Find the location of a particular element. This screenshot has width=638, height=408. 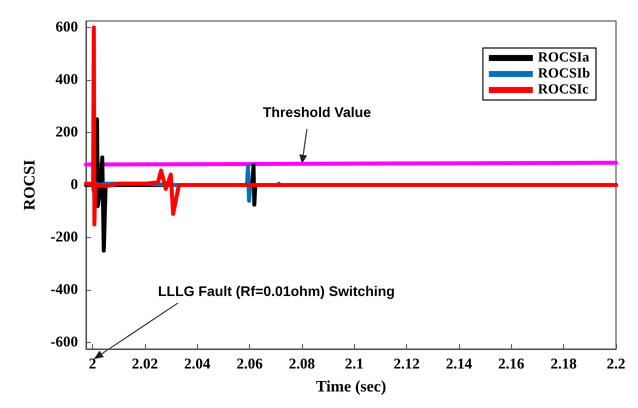

y-tick-label: -600 is located at coordinates (64, 342).